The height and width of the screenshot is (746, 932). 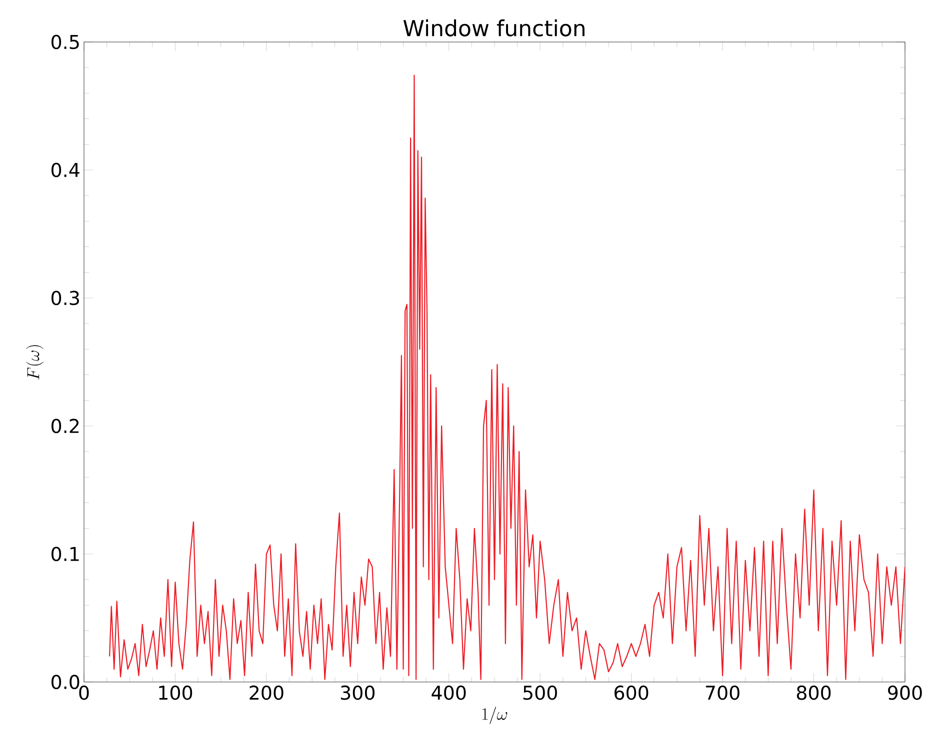 What do you see at coordinates (84, 693) in the screenshot?
I see `x-tick-label: 0` at bounding box center [84, 693].